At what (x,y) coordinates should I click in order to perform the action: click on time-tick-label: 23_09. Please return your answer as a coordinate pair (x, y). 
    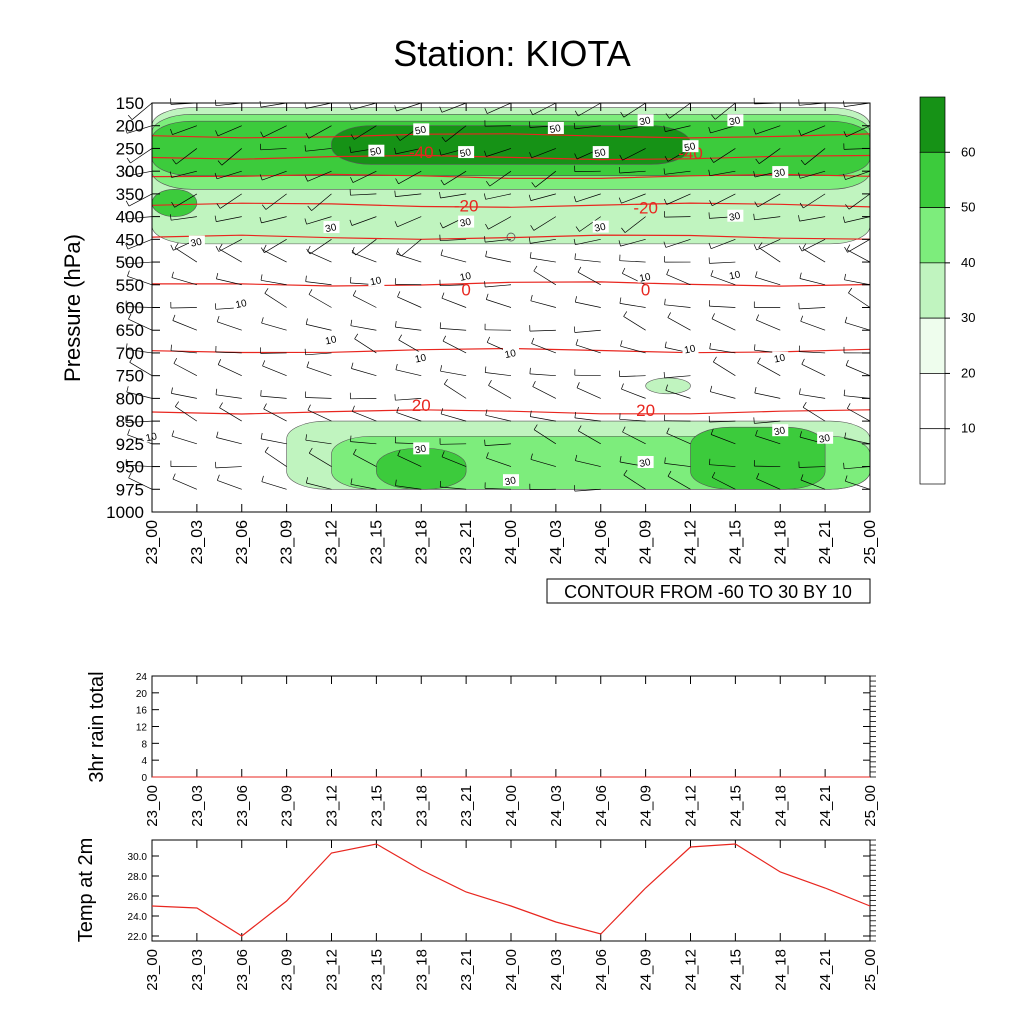
    Looking at the image, I should click on (287, 806).